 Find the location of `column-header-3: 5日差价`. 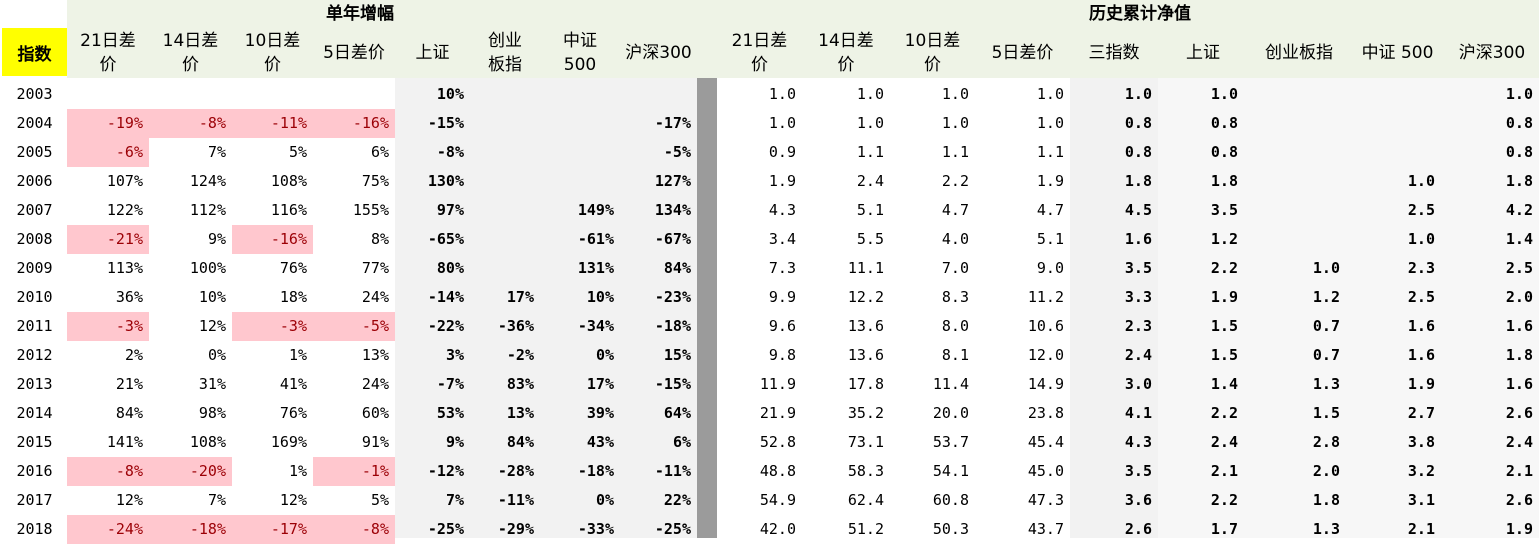

column-header-3: 5日差价 is located at coordinates (354, 53).